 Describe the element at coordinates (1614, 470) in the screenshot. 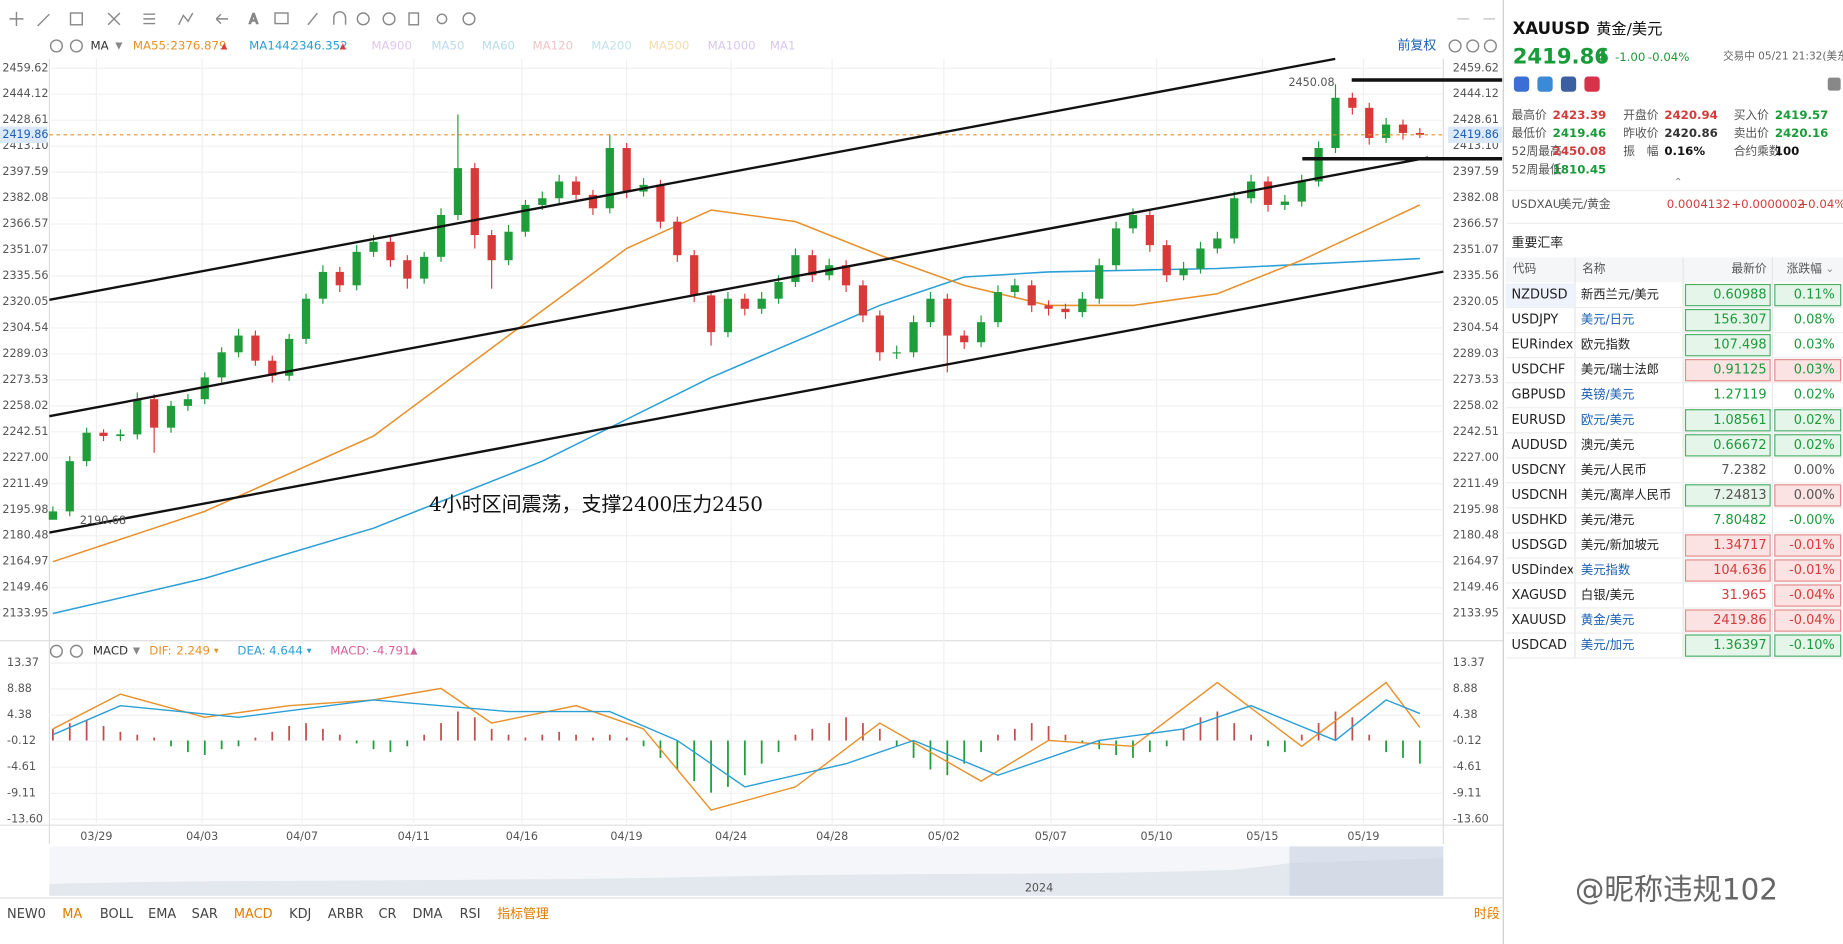

I see `rate-name: 美元/人民币` at that location.